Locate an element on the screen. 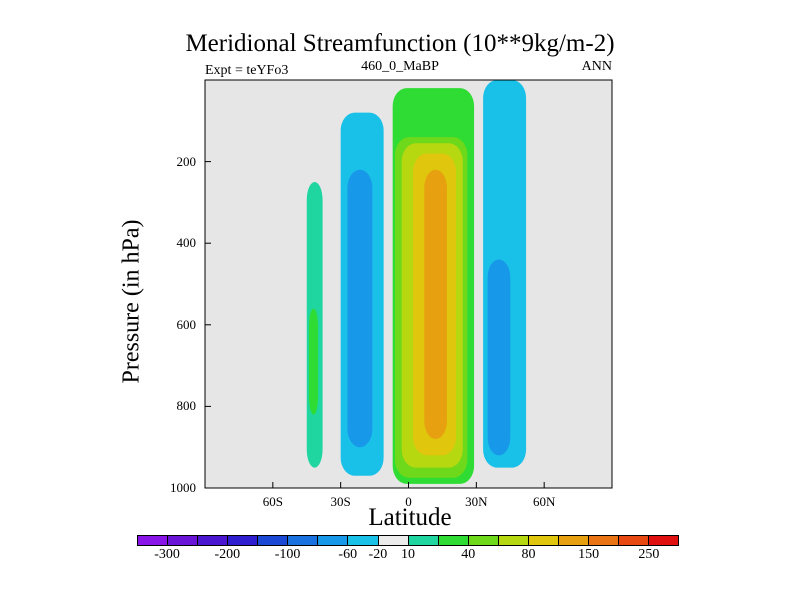  colorbar-label: 40 is located at coordinates (468, 554).